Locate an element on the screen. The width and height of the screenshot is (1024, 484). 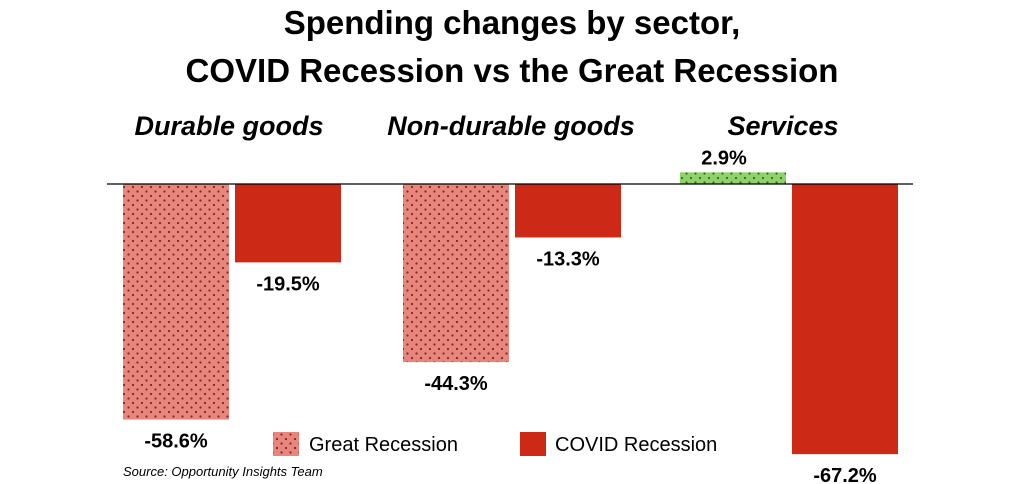
legend: Great Recession COVID Recession is located at coordinates (495, 444).